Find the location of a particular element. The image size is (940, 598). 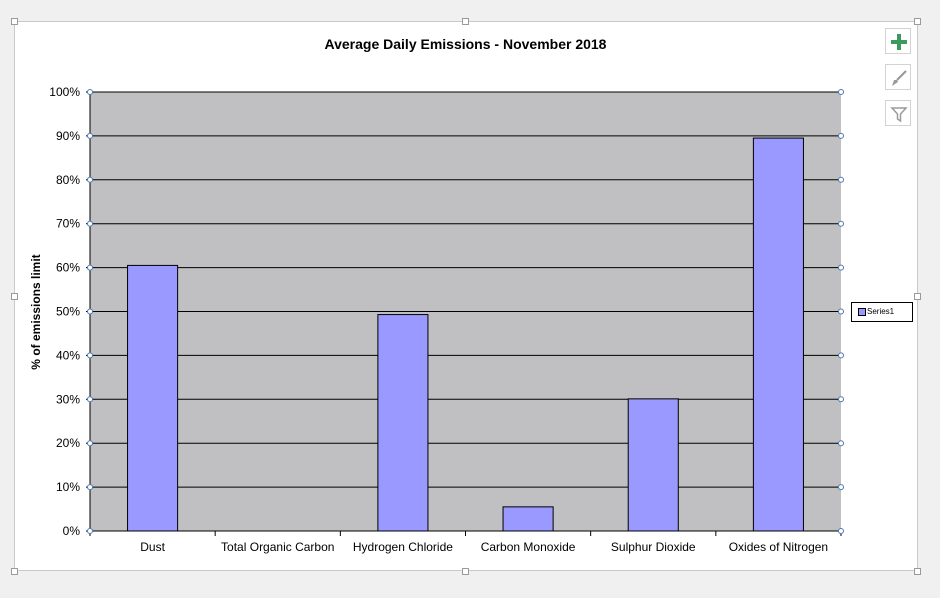

y-tick-label: 0% is located at coordinates (72, 531).